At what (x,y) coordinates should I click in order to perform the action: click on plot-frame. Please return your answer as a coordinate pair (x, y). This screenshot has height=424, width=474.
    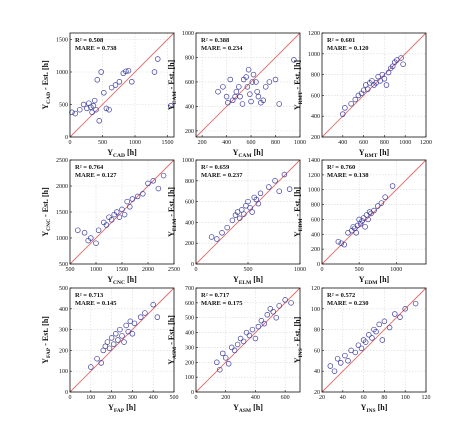
    Looking at the image, I should click on (374, 212).